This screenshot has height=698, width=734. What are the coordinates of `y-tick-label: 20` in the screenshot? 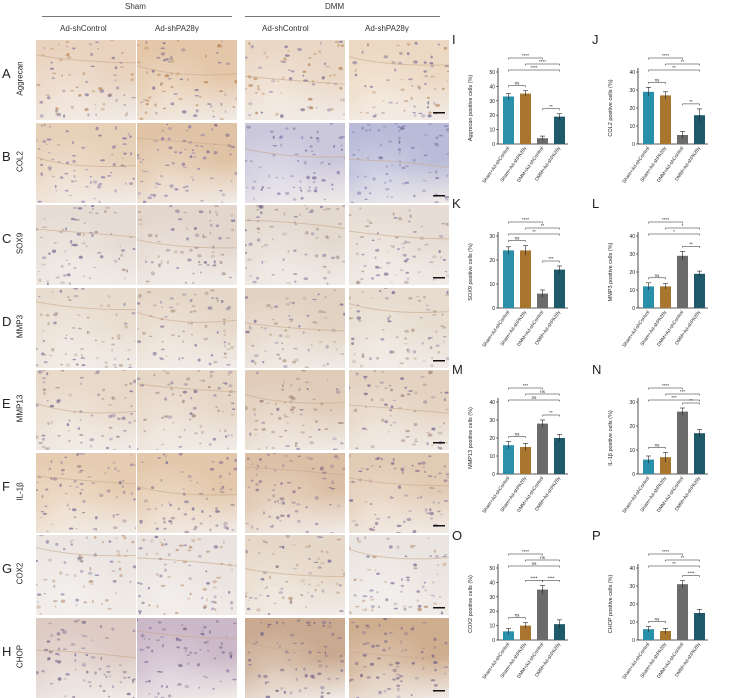 It's located at (632, 605).